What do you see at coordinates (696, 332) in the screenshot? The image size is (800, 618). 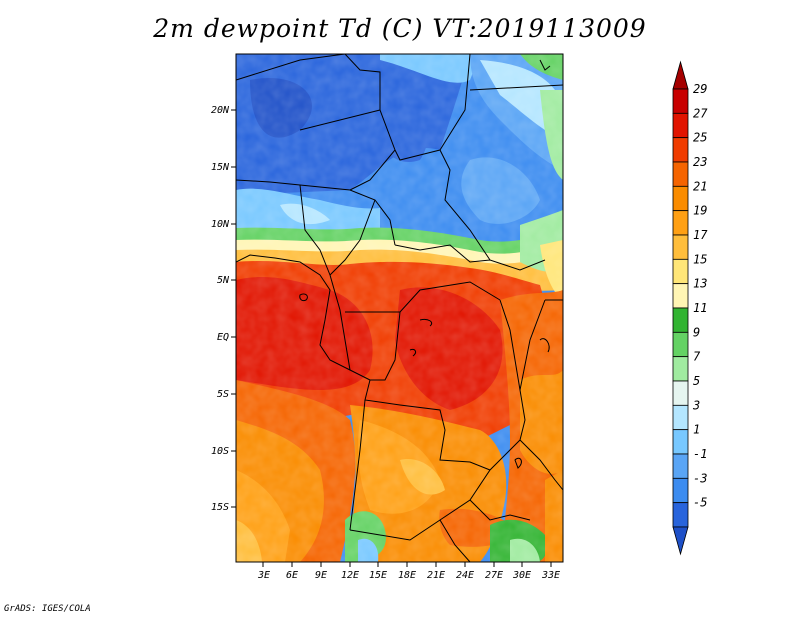 I see `colorbar-label: 9` at bounding box center [696, 332].